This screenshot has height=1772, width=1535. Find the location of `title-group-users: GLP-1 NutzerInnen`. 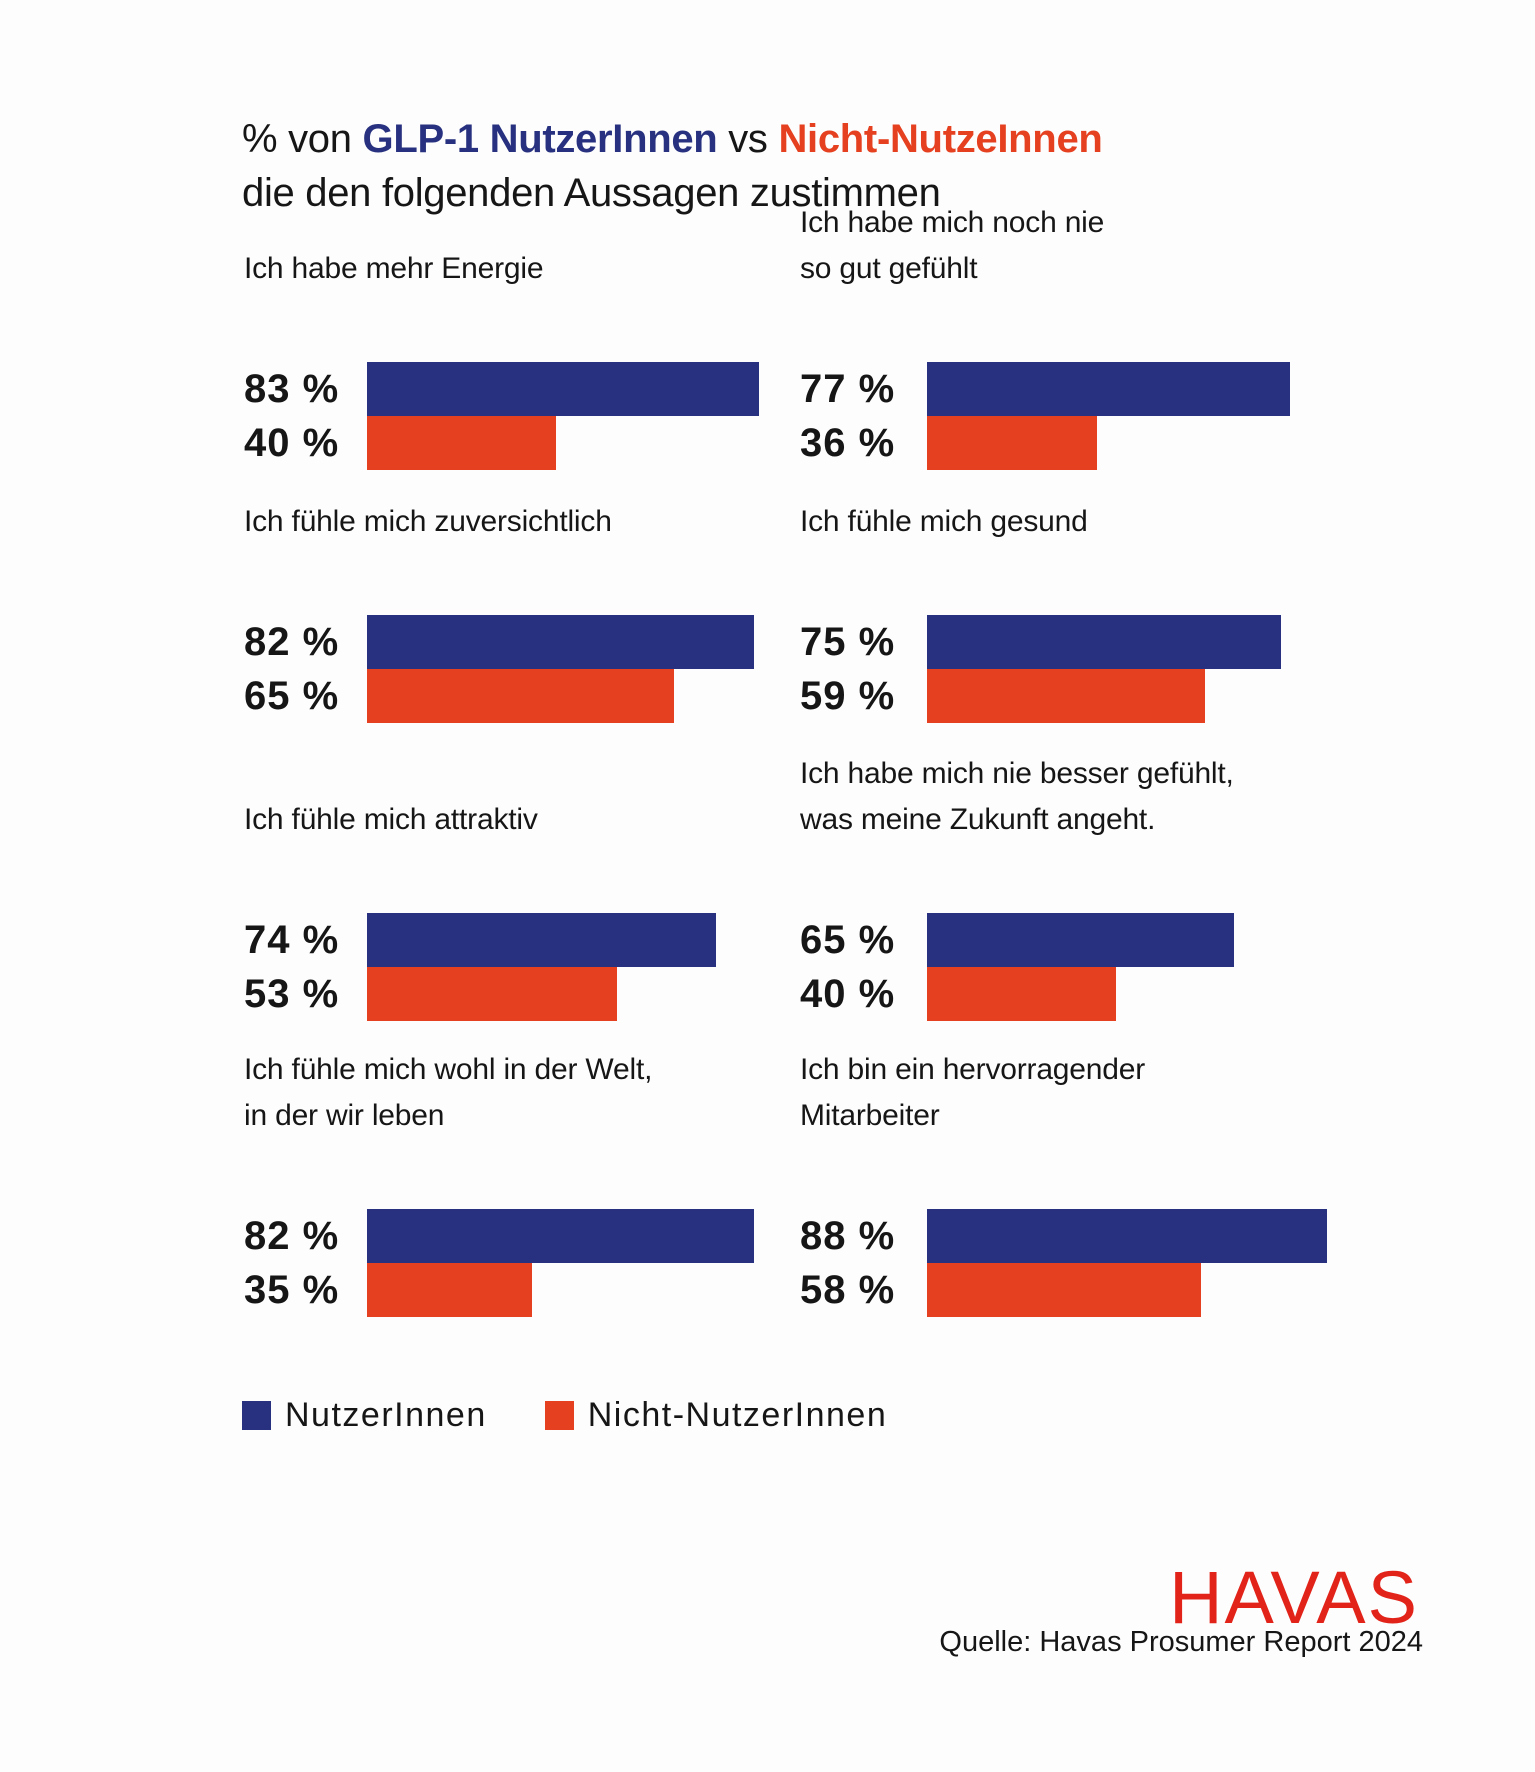

title-group-users: GLP-1 NutzerInnen is located at coordinates (540, 139).